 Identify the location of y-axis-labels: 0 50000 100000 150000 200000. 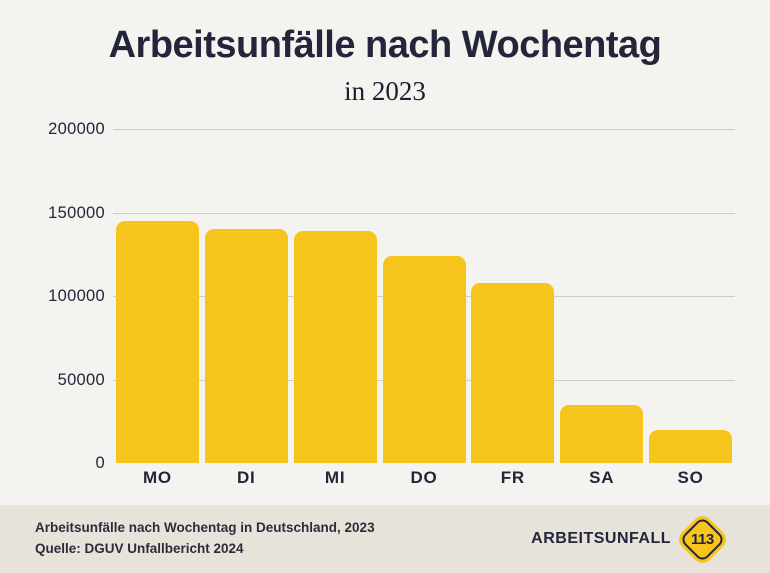
(52, 296).